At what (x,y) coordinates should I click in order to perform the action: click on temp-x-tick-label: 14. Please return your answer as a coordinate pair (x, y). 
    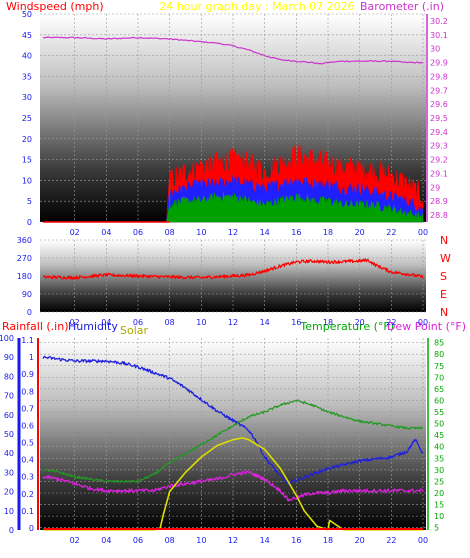
    Looking at the image, I should click on (265, 540).